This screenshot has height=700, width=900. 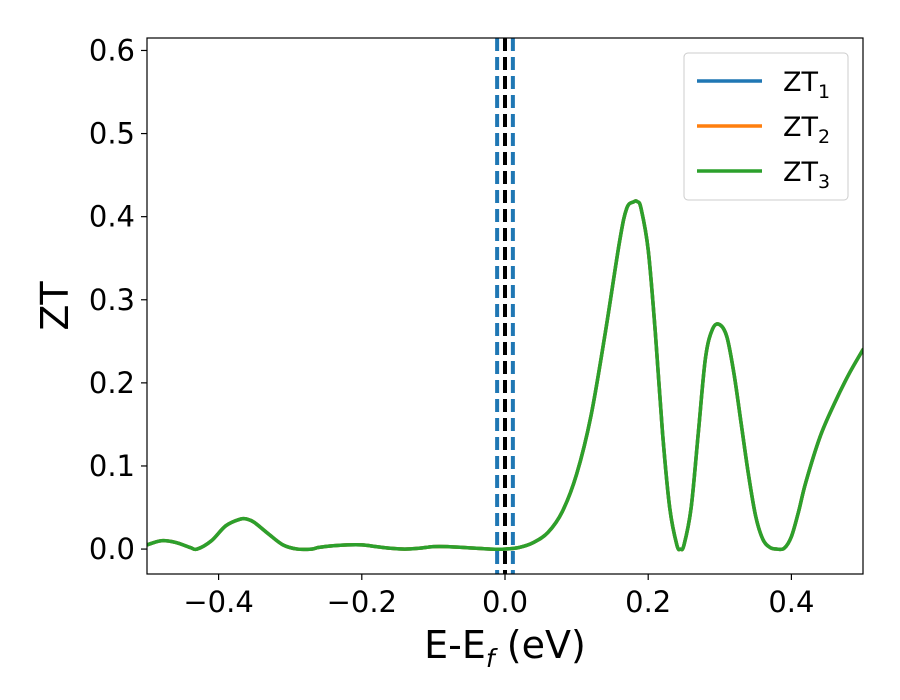 I want to click on y-tick-label: 0.4, so click(x=112, y=217).